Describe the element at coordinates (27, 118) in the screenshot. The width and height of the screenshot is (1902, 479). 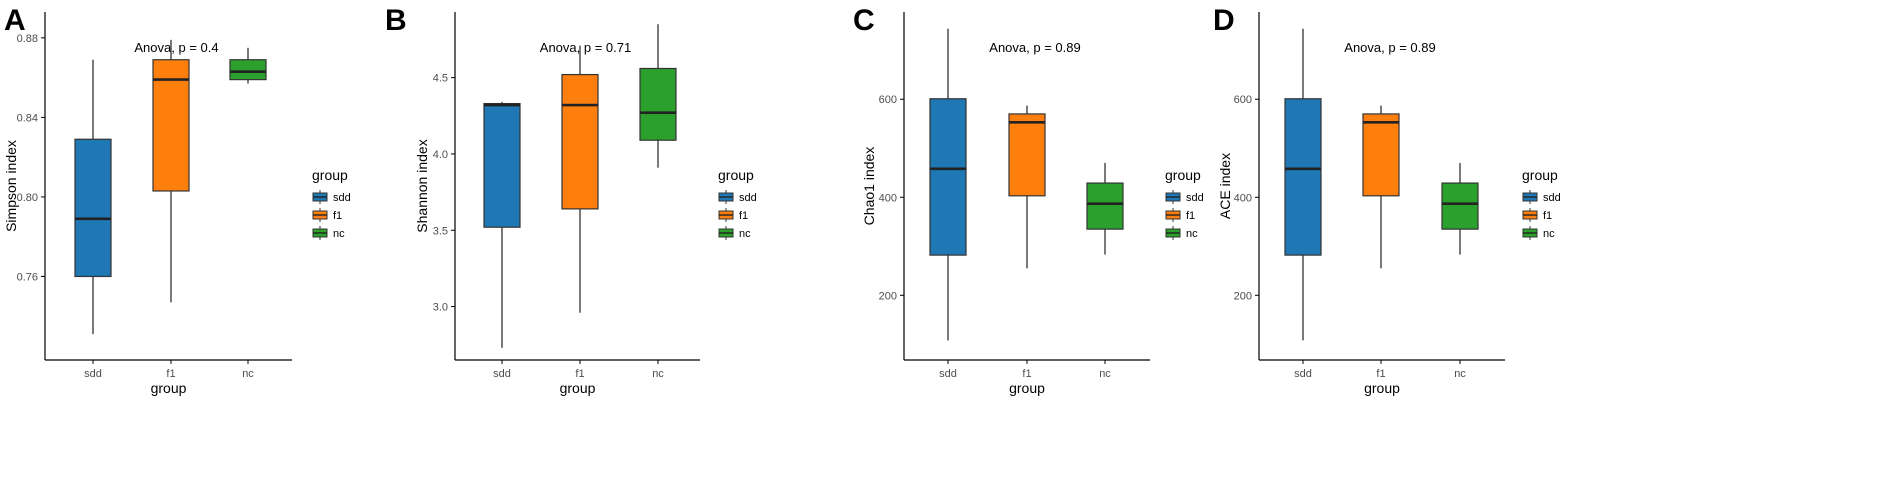
I see `y-tick-label: 0.84` at that location.